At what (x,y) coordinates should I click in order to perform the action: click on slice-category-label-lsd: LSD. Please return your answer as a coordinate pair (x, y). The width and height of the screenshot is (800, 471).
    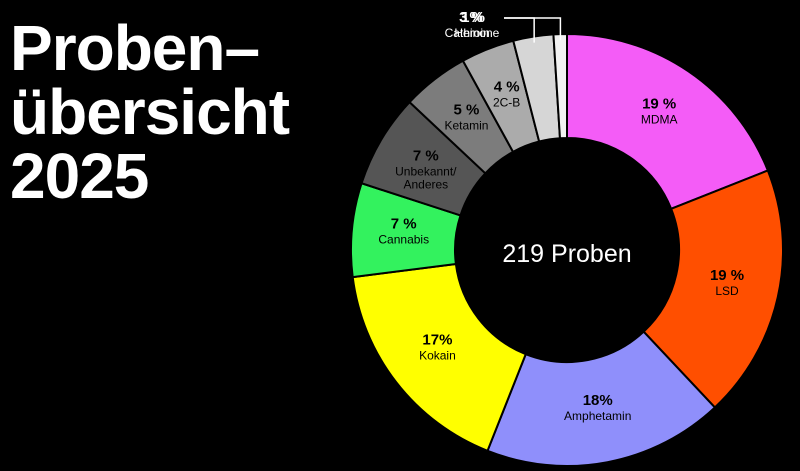
    Looking at the image, I should click on (727, 291).